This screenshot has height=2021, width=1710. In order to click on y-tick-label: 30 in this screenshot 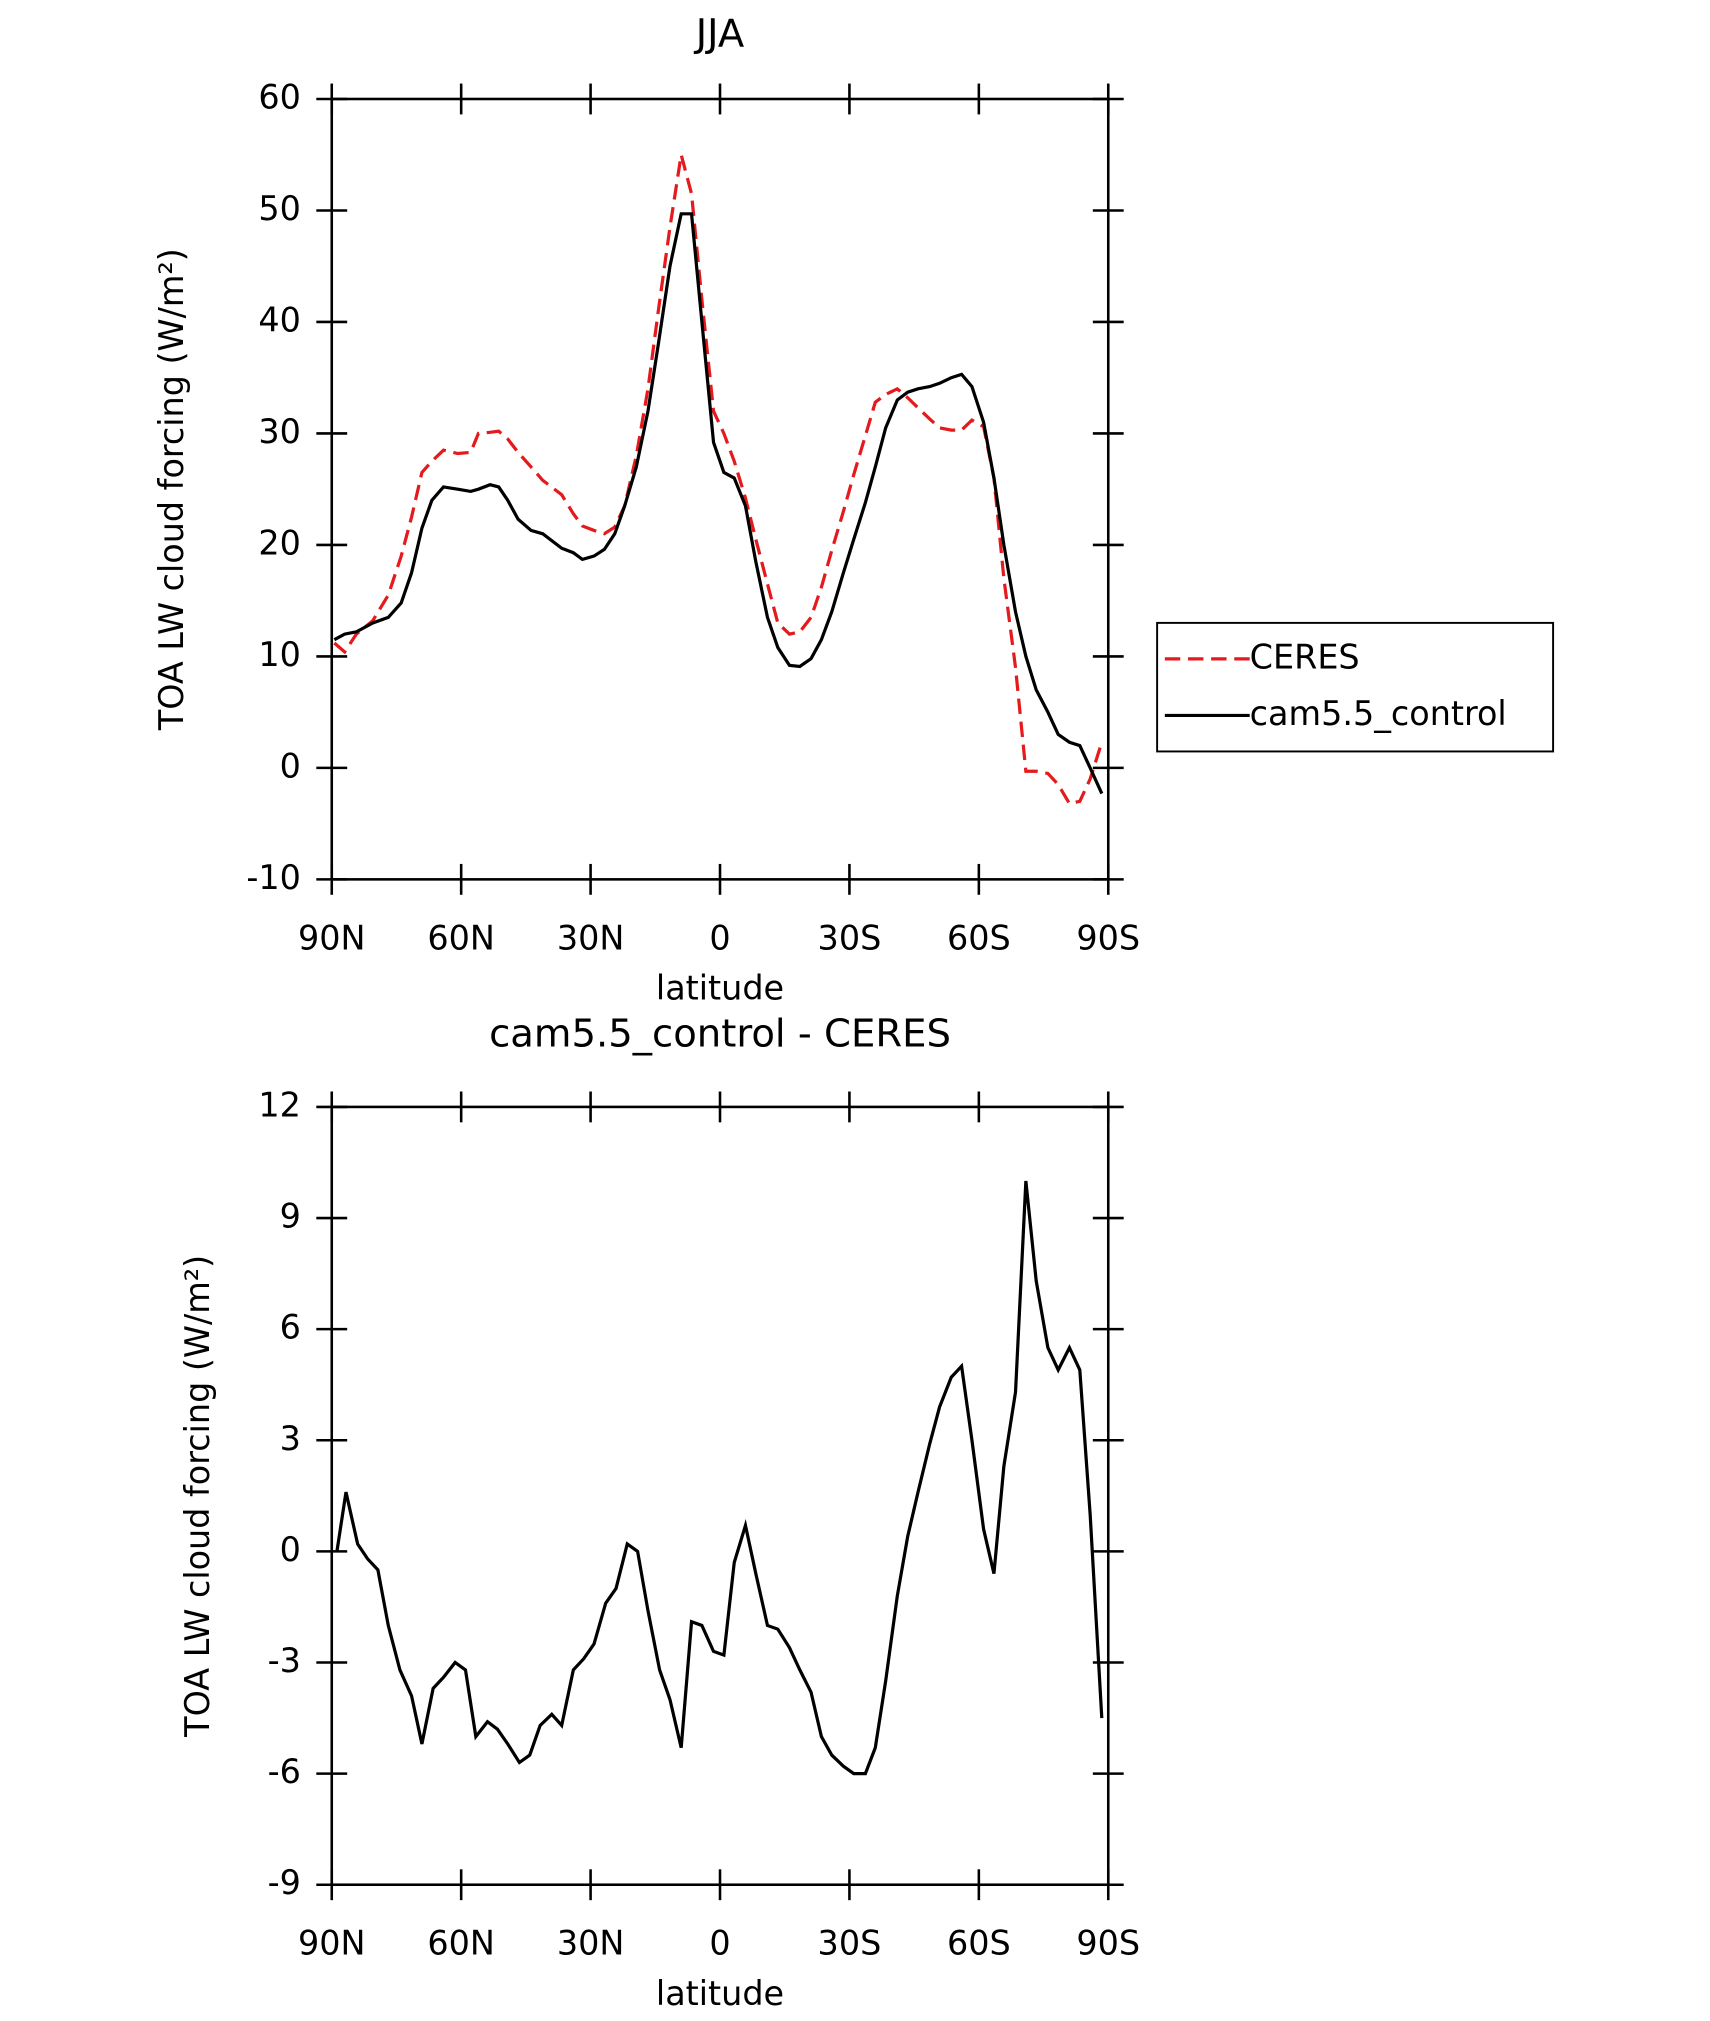, I will do `click(279, 431)`.